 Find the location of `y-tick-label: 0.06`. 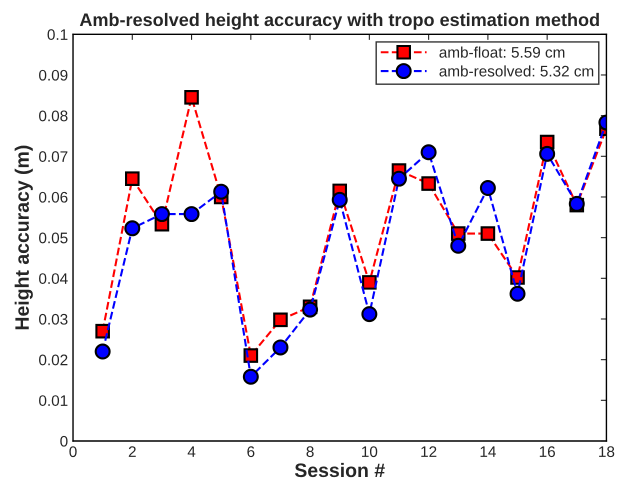

y-tick-label: 0.06 is located at coordinates (53, 197).